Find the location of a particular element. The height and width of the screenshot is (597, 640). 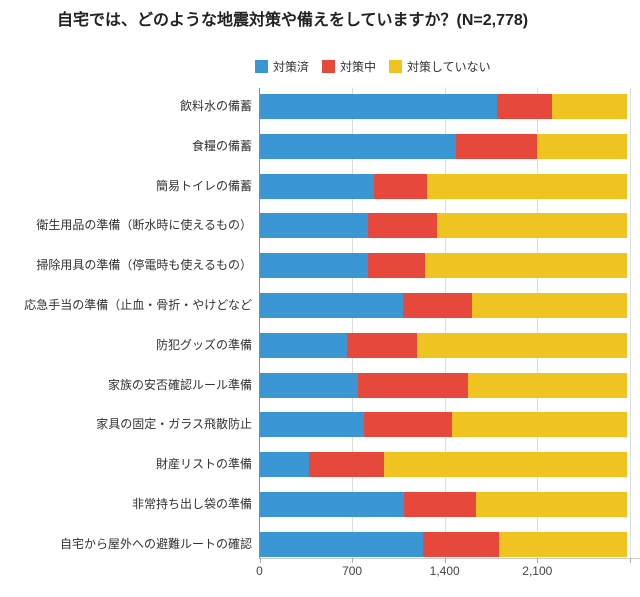

category-label: 自宅から屋外への避難ルートの確認 is located at coordinates (155, 543).